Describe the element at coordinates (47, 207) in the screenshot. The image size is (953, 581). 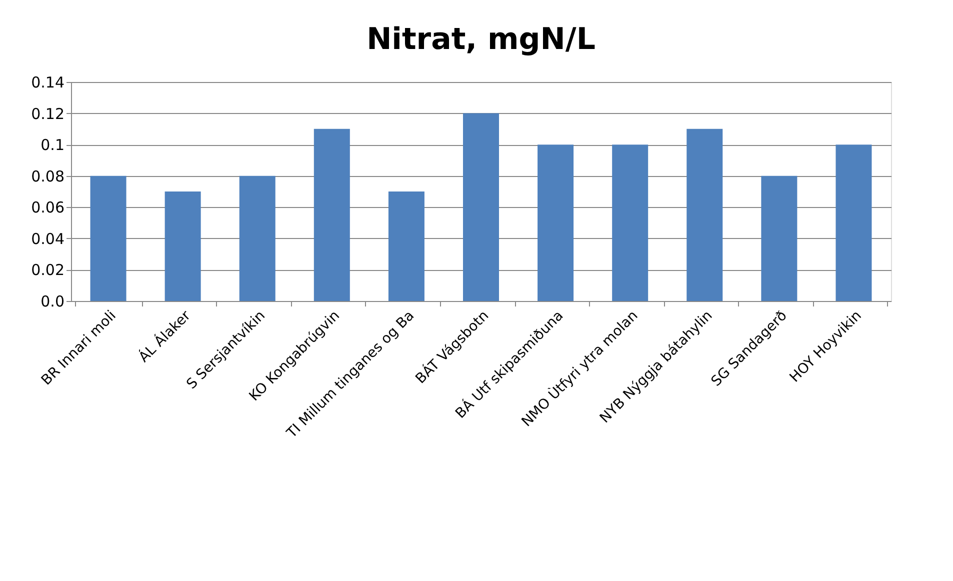
I see `y-tick-label: 0.06` at that location.